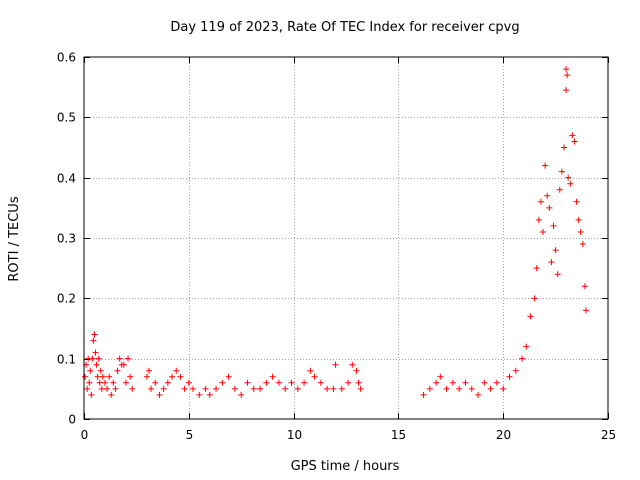 The image size is (640, 480). What do you see at coordinates (66, 360) in the screenshot?
I see `y-tick-label: 0.1` at bounding box center [66, 360].